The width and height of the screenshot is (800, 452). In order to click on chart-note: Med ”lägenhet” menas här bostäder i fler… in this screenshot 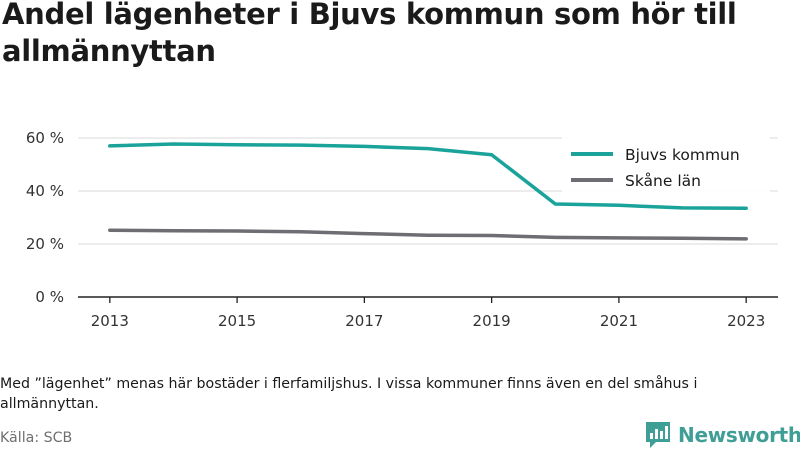, I will do `click(349, 394)`.